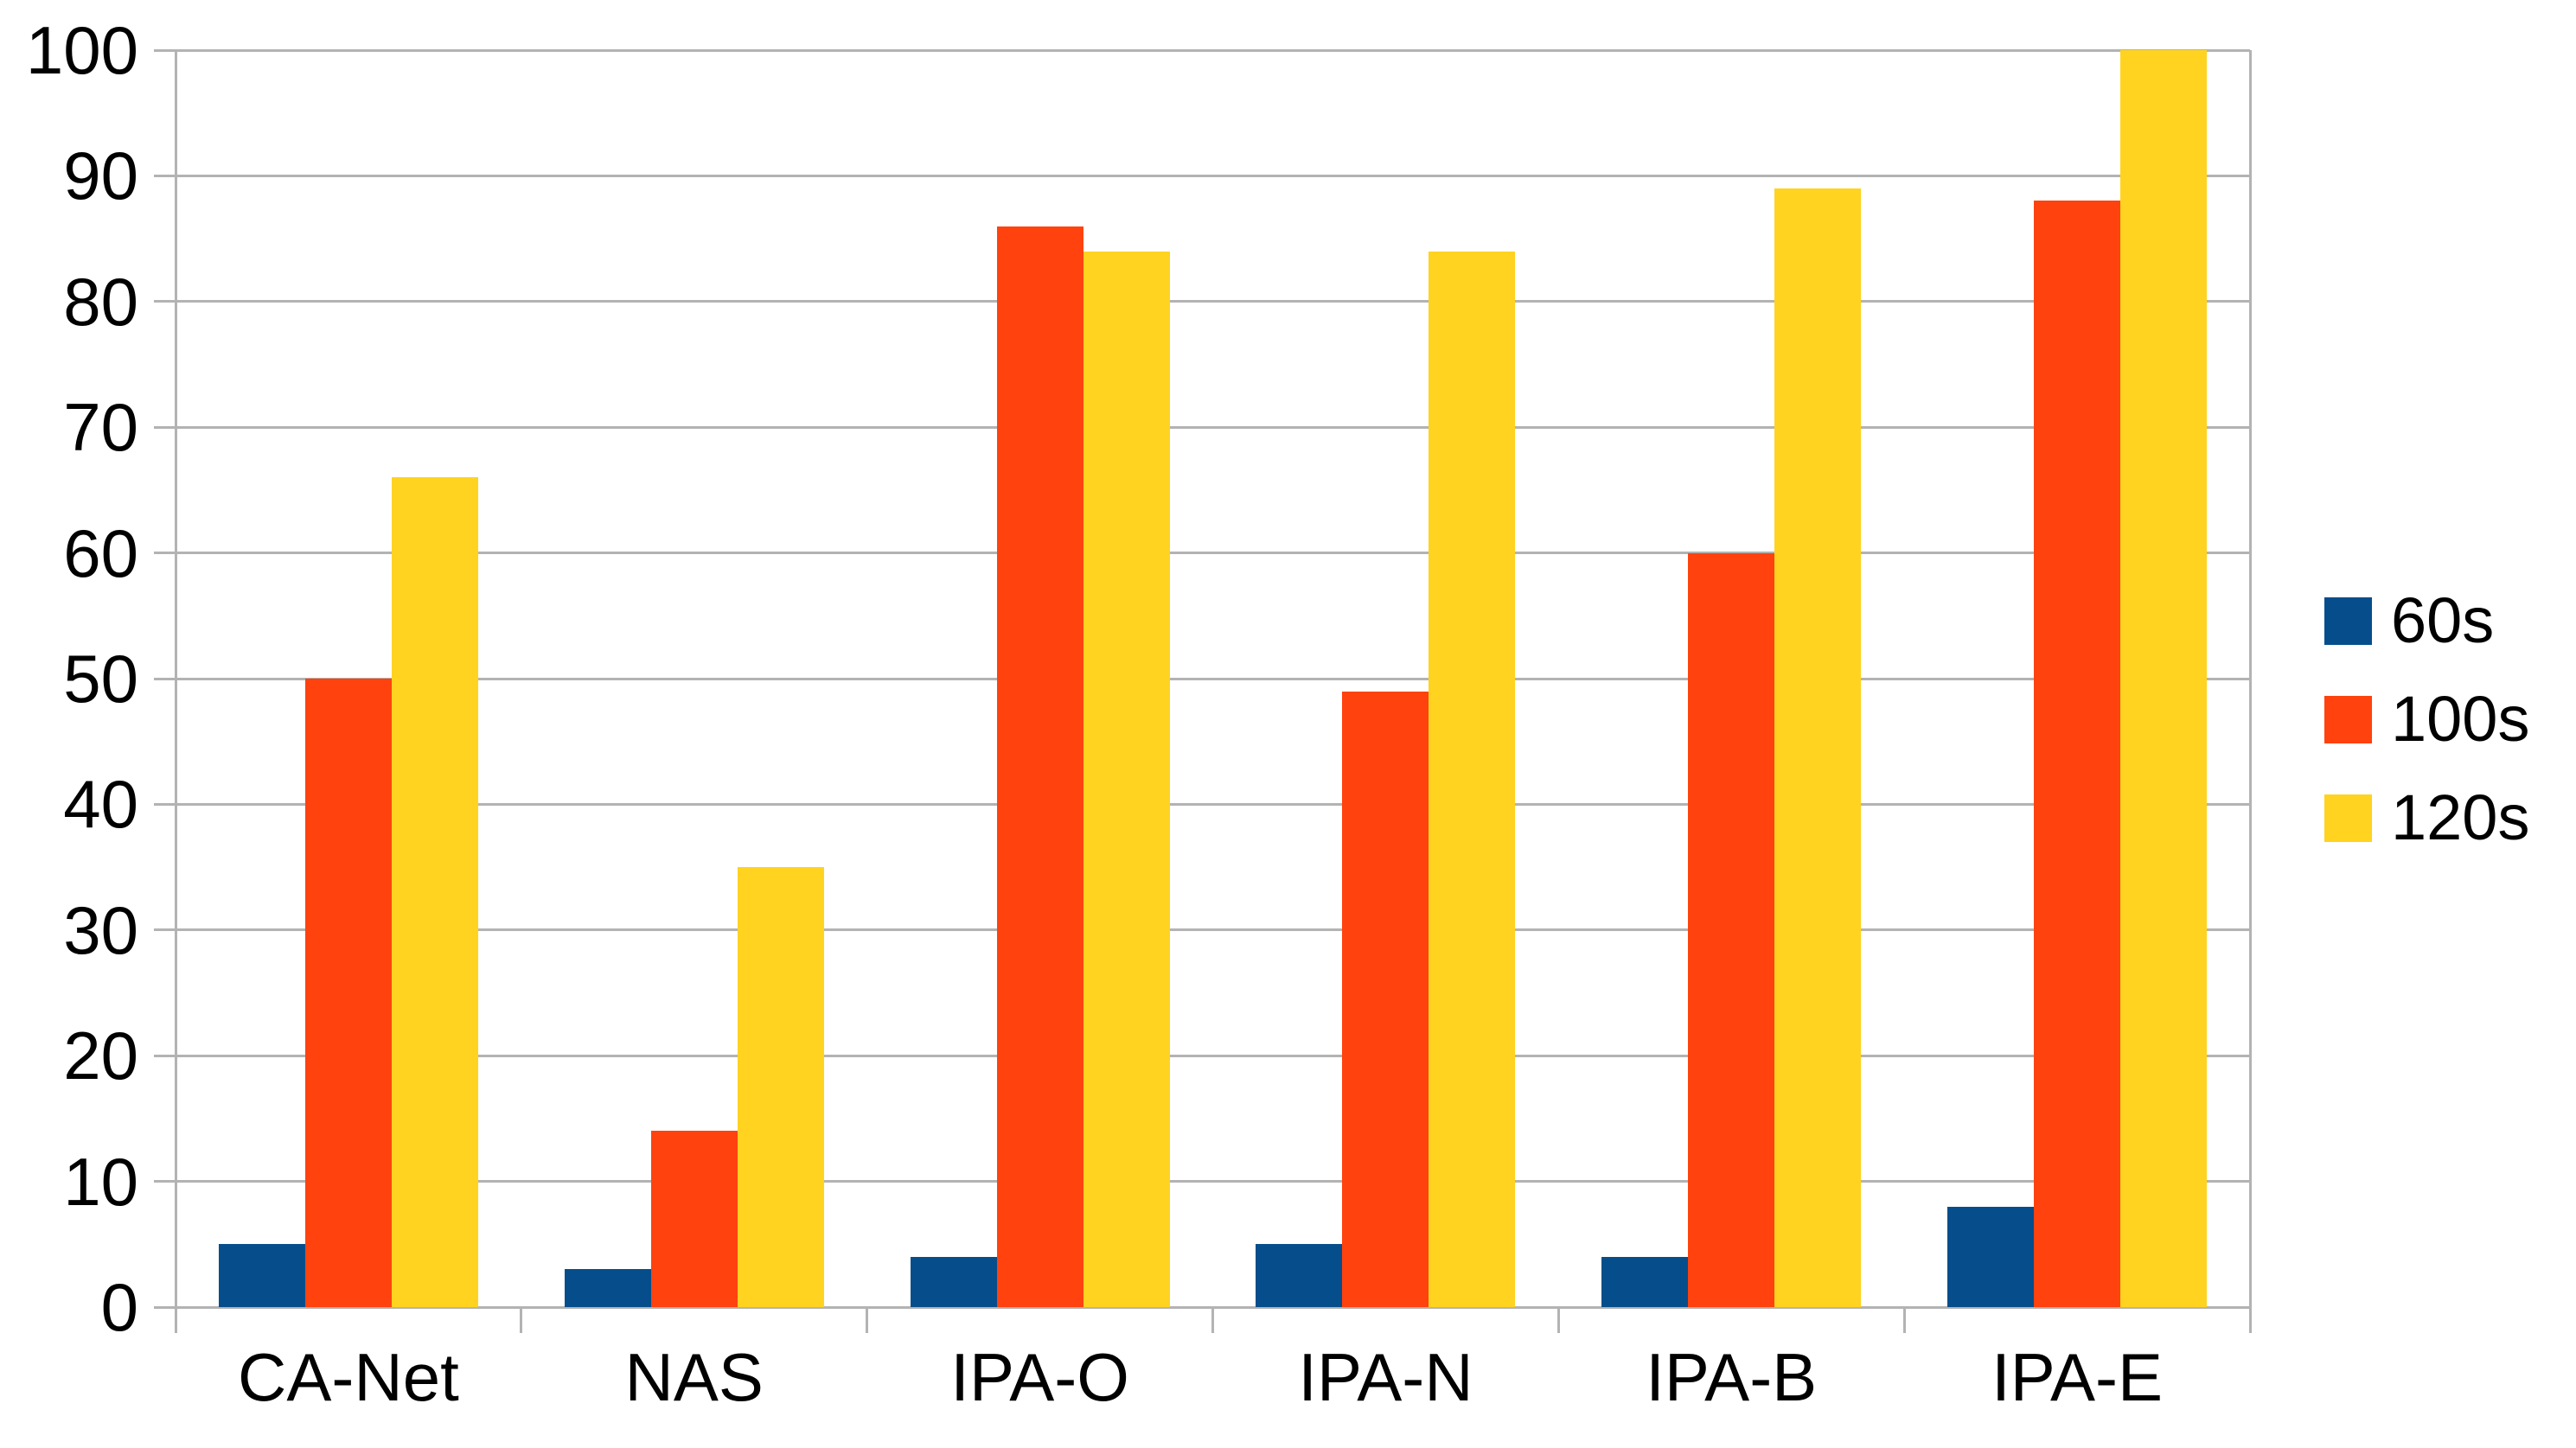 Image resolution: width=2576 pixels, height=1448 pixels. Describe the element at coordinates (101, 175) in the screenshot. I see `y-axis-tick-label: 90` at that location.